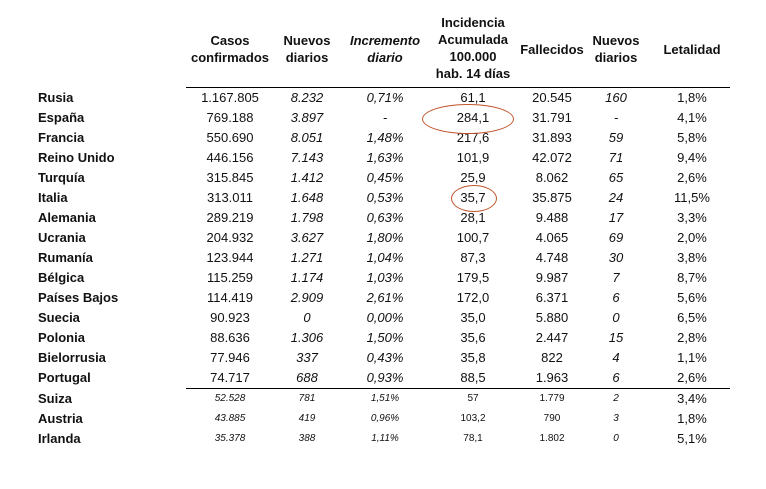 The height and width of the screenshot is (489, 766). I want to click on cell-nuevos: 8.051, so click(307, 137).